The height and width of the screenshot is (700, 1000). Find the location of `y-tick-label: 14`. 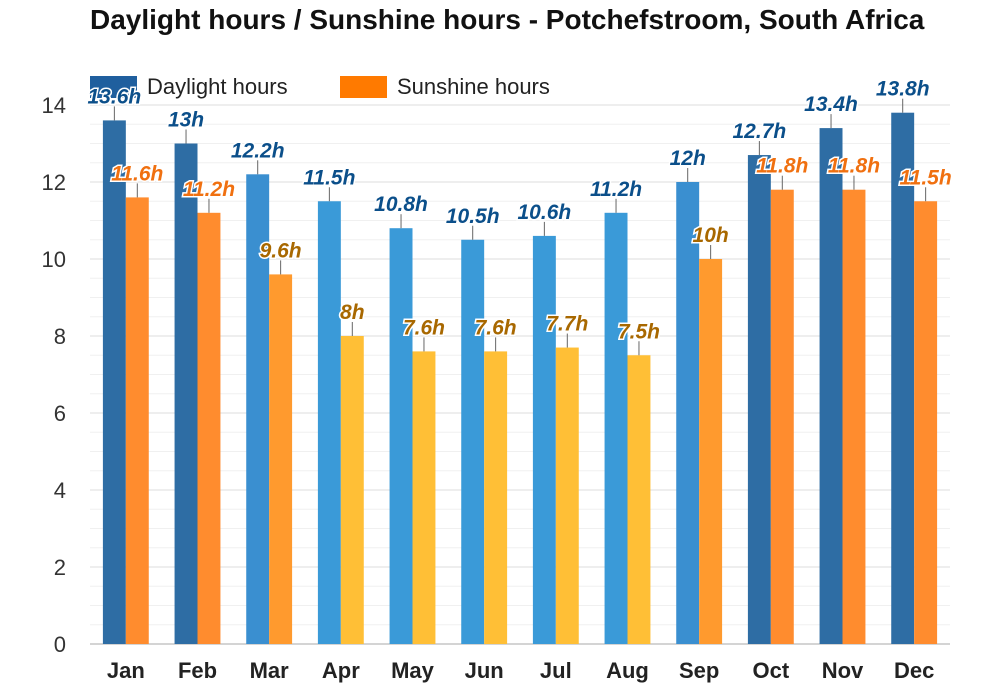

y-tick-label: 14 is located at coordinates (54, 105).